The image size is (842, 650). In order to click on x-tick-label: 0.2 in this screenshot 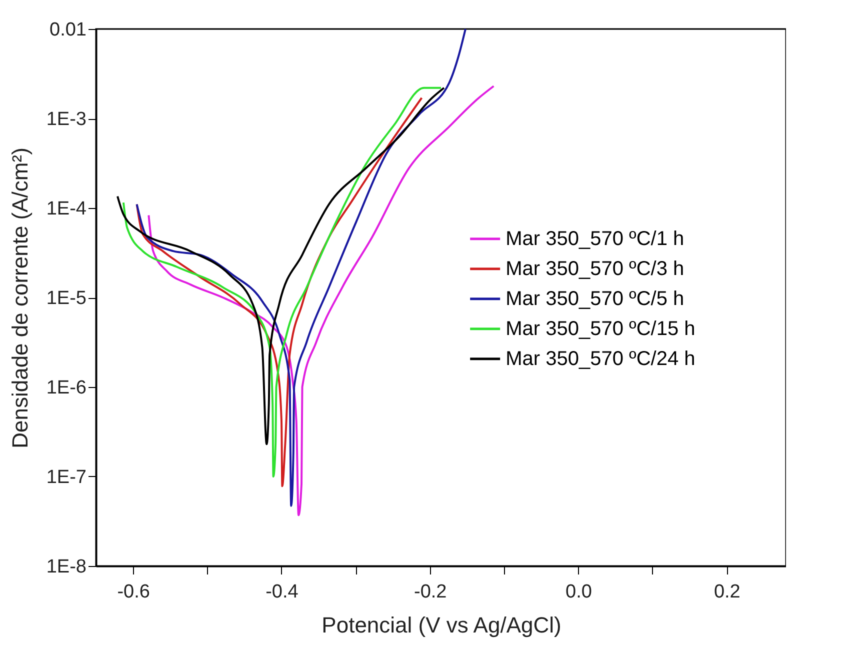, I will do `click(727, 592)`.